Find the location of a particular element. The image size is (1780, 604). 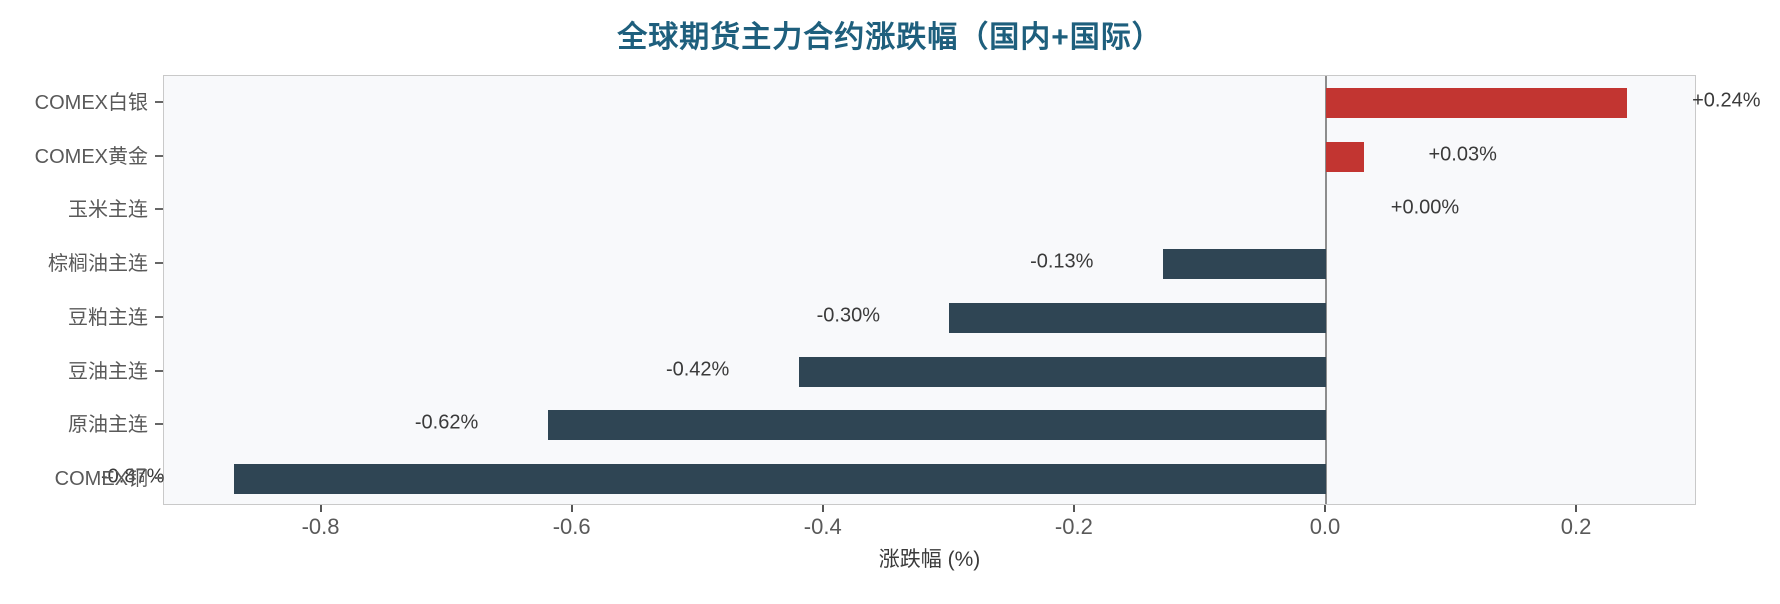

x-tick-label: -0.2 is located at coordinates (1073, 526).